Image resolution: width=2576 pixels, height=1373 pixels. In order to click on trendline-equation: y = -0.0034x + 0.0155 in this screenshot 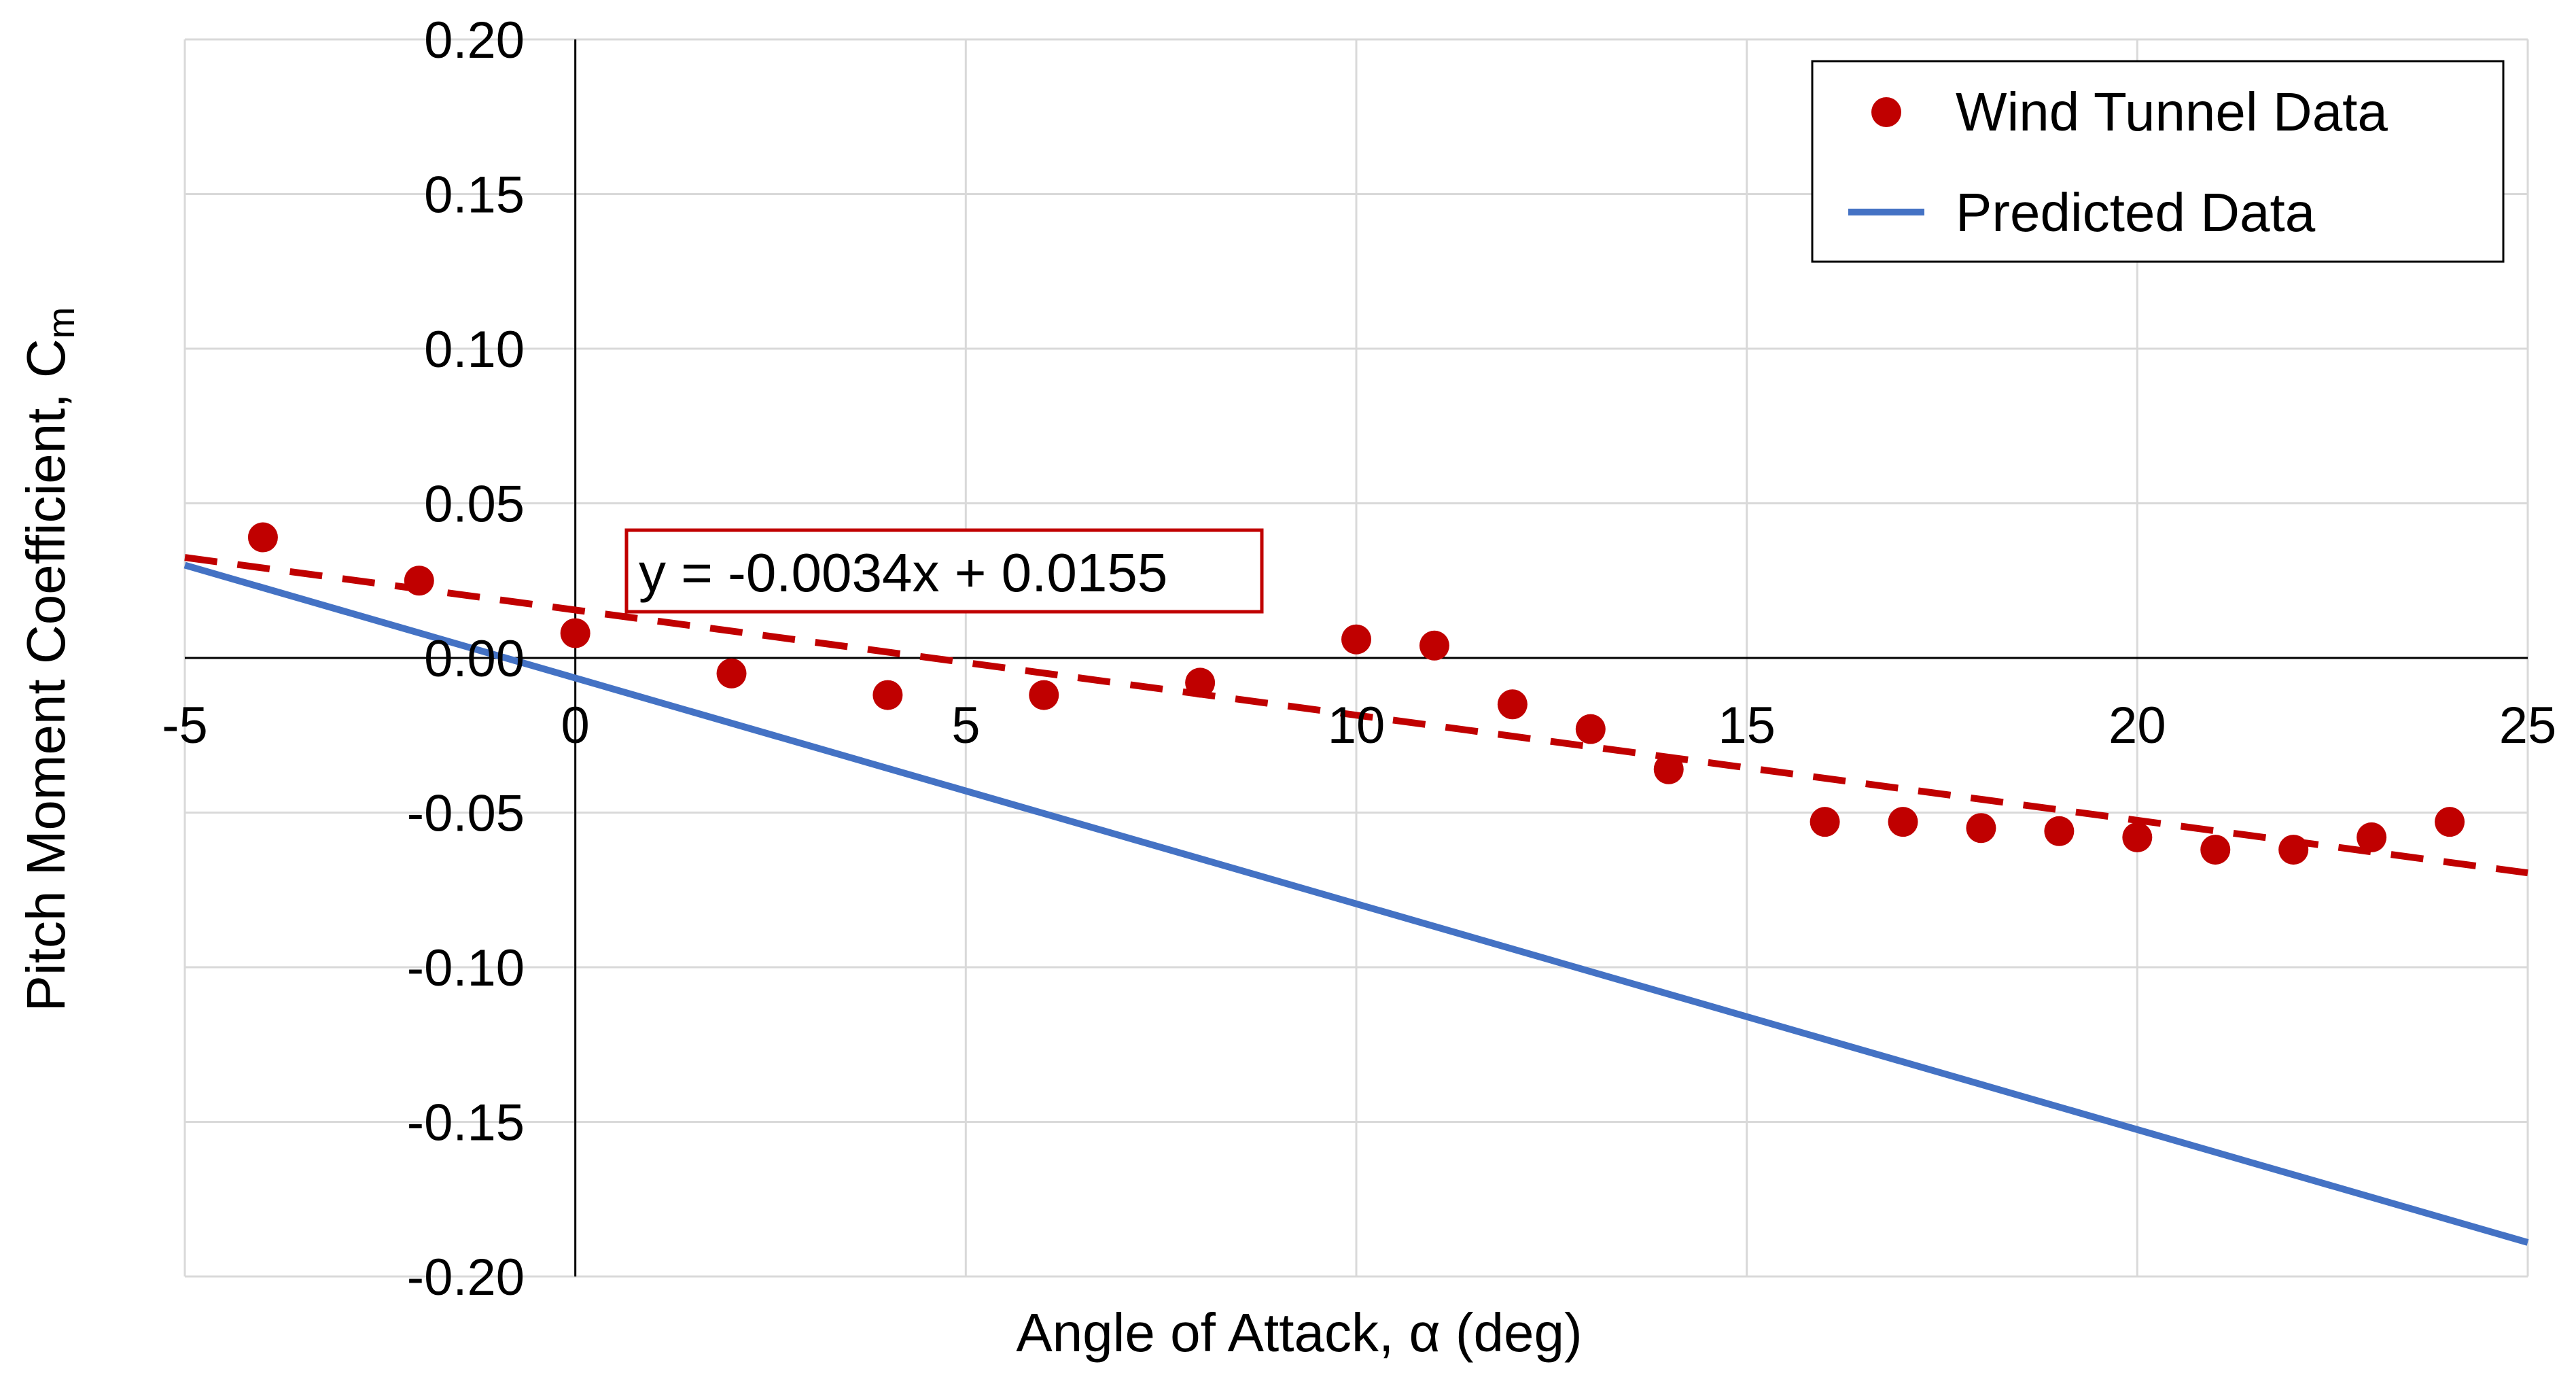, I will do `click(944, 571)`.